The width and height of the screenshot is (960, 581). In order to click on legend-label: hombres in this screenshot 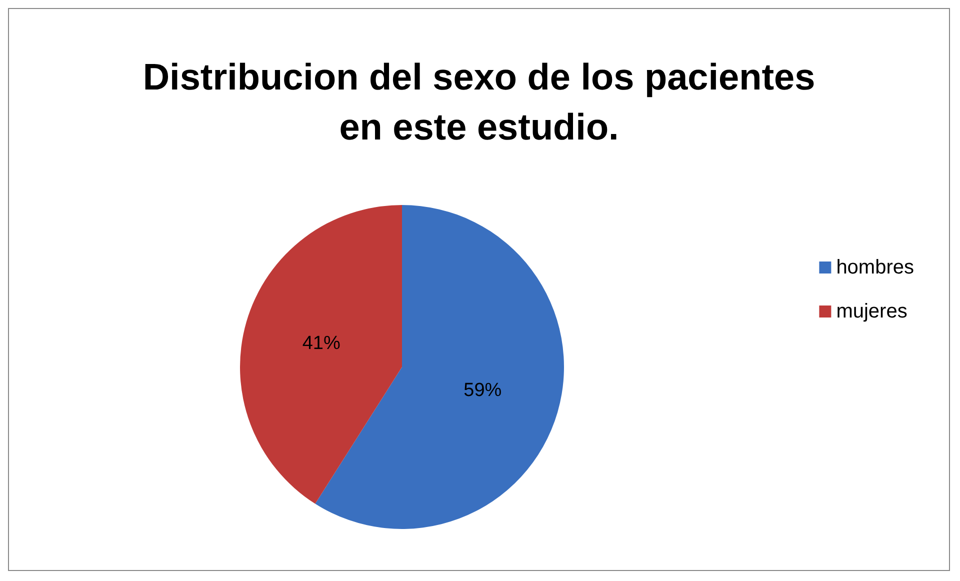, I will do `click(875, 267)`.